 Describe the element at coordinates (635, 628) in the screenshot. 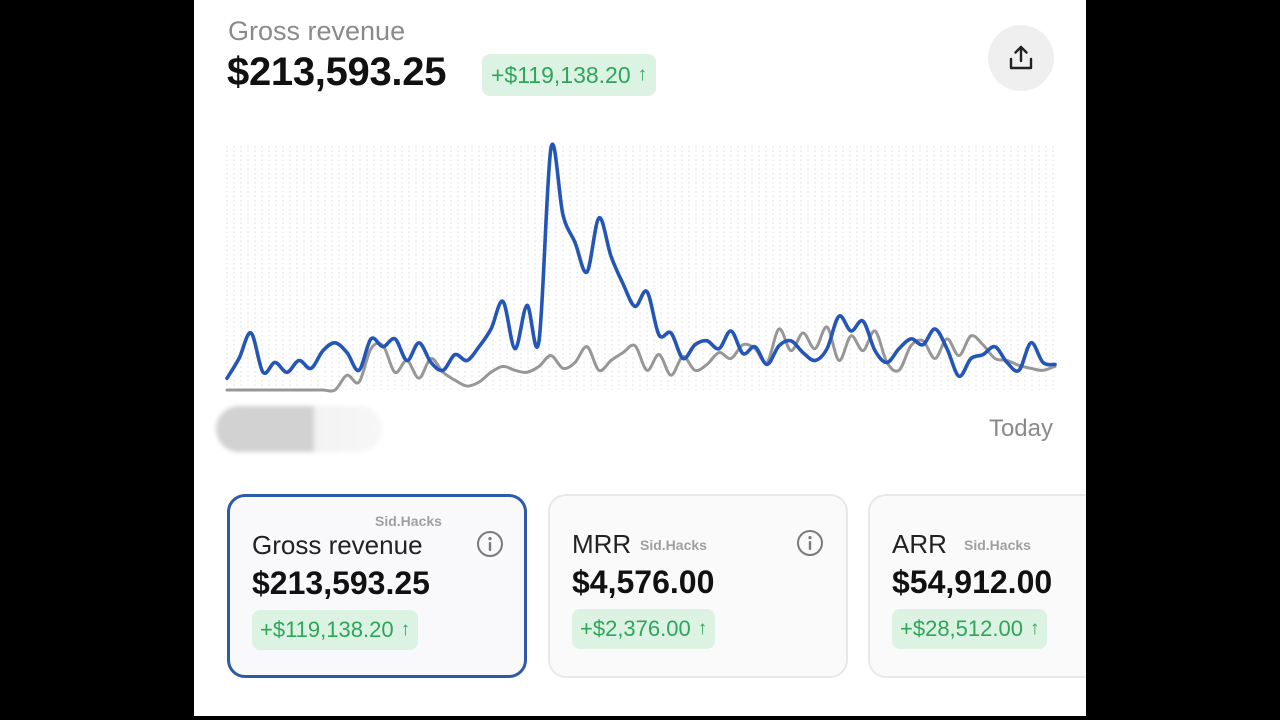

I see `metric-change-value: +$2,376.00` at that location.